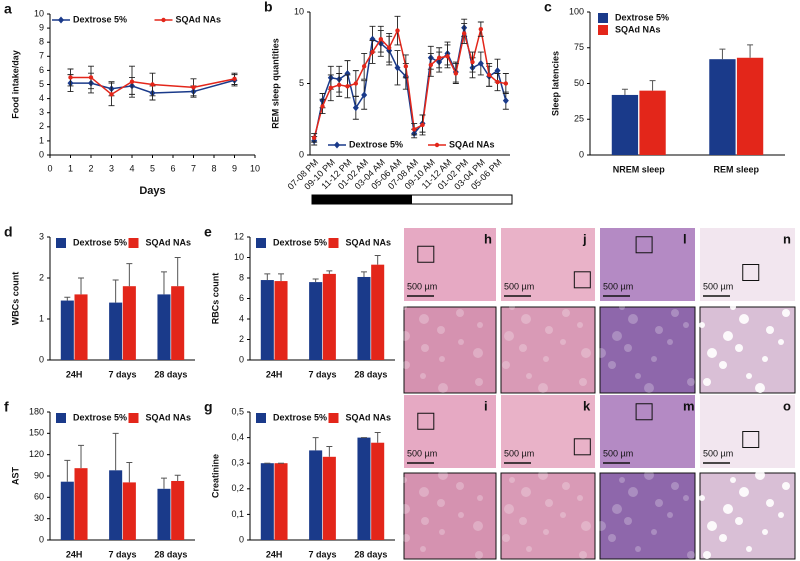  Describe the element at coordinates (241, 277) in the screenshot. I see `y-tick-label: 8` at that location.